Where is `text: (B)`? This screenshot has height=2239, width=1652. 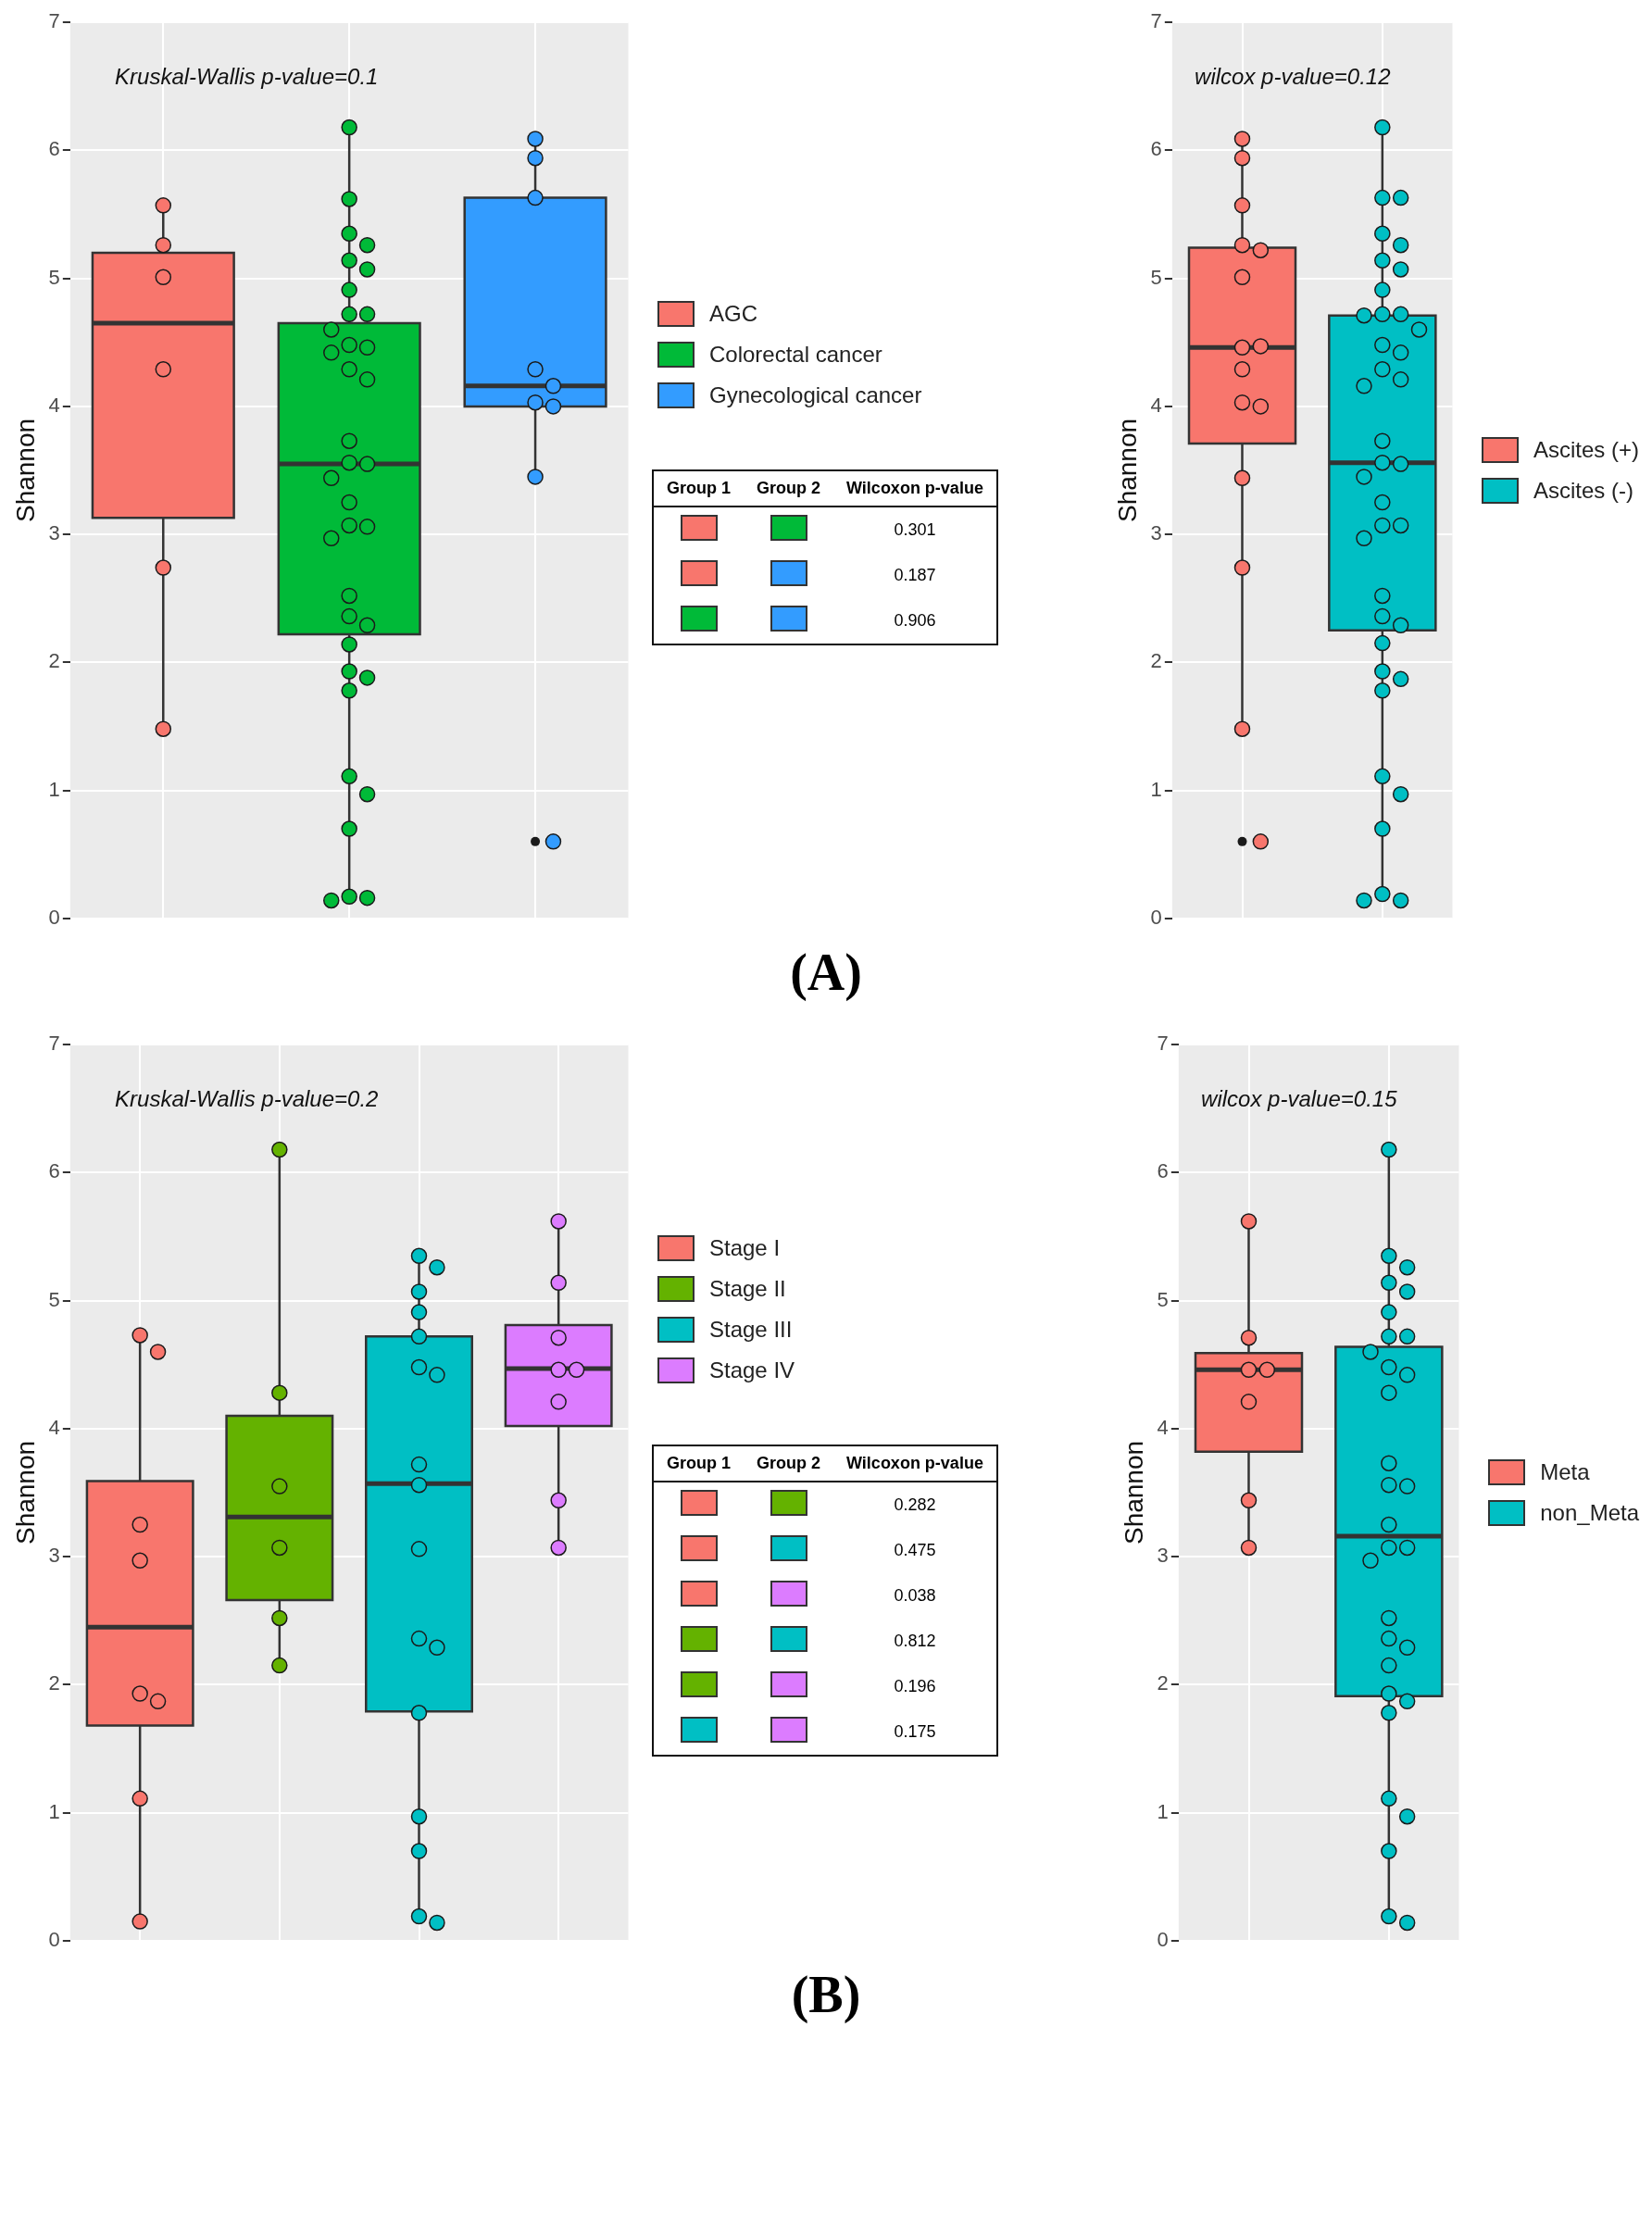
text: (B) is located at coordinates (826, 1994).